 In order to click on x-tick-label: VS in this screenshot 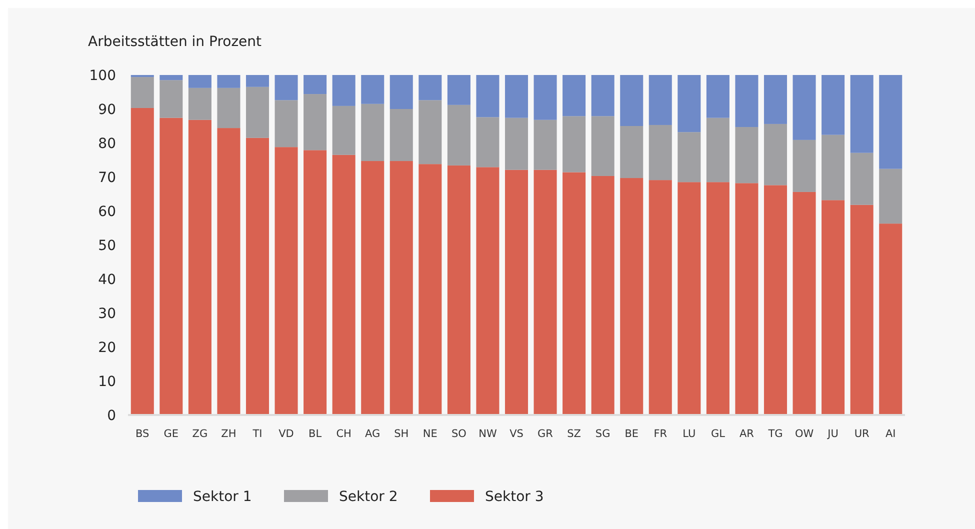, I will do `click(517, 434)`.